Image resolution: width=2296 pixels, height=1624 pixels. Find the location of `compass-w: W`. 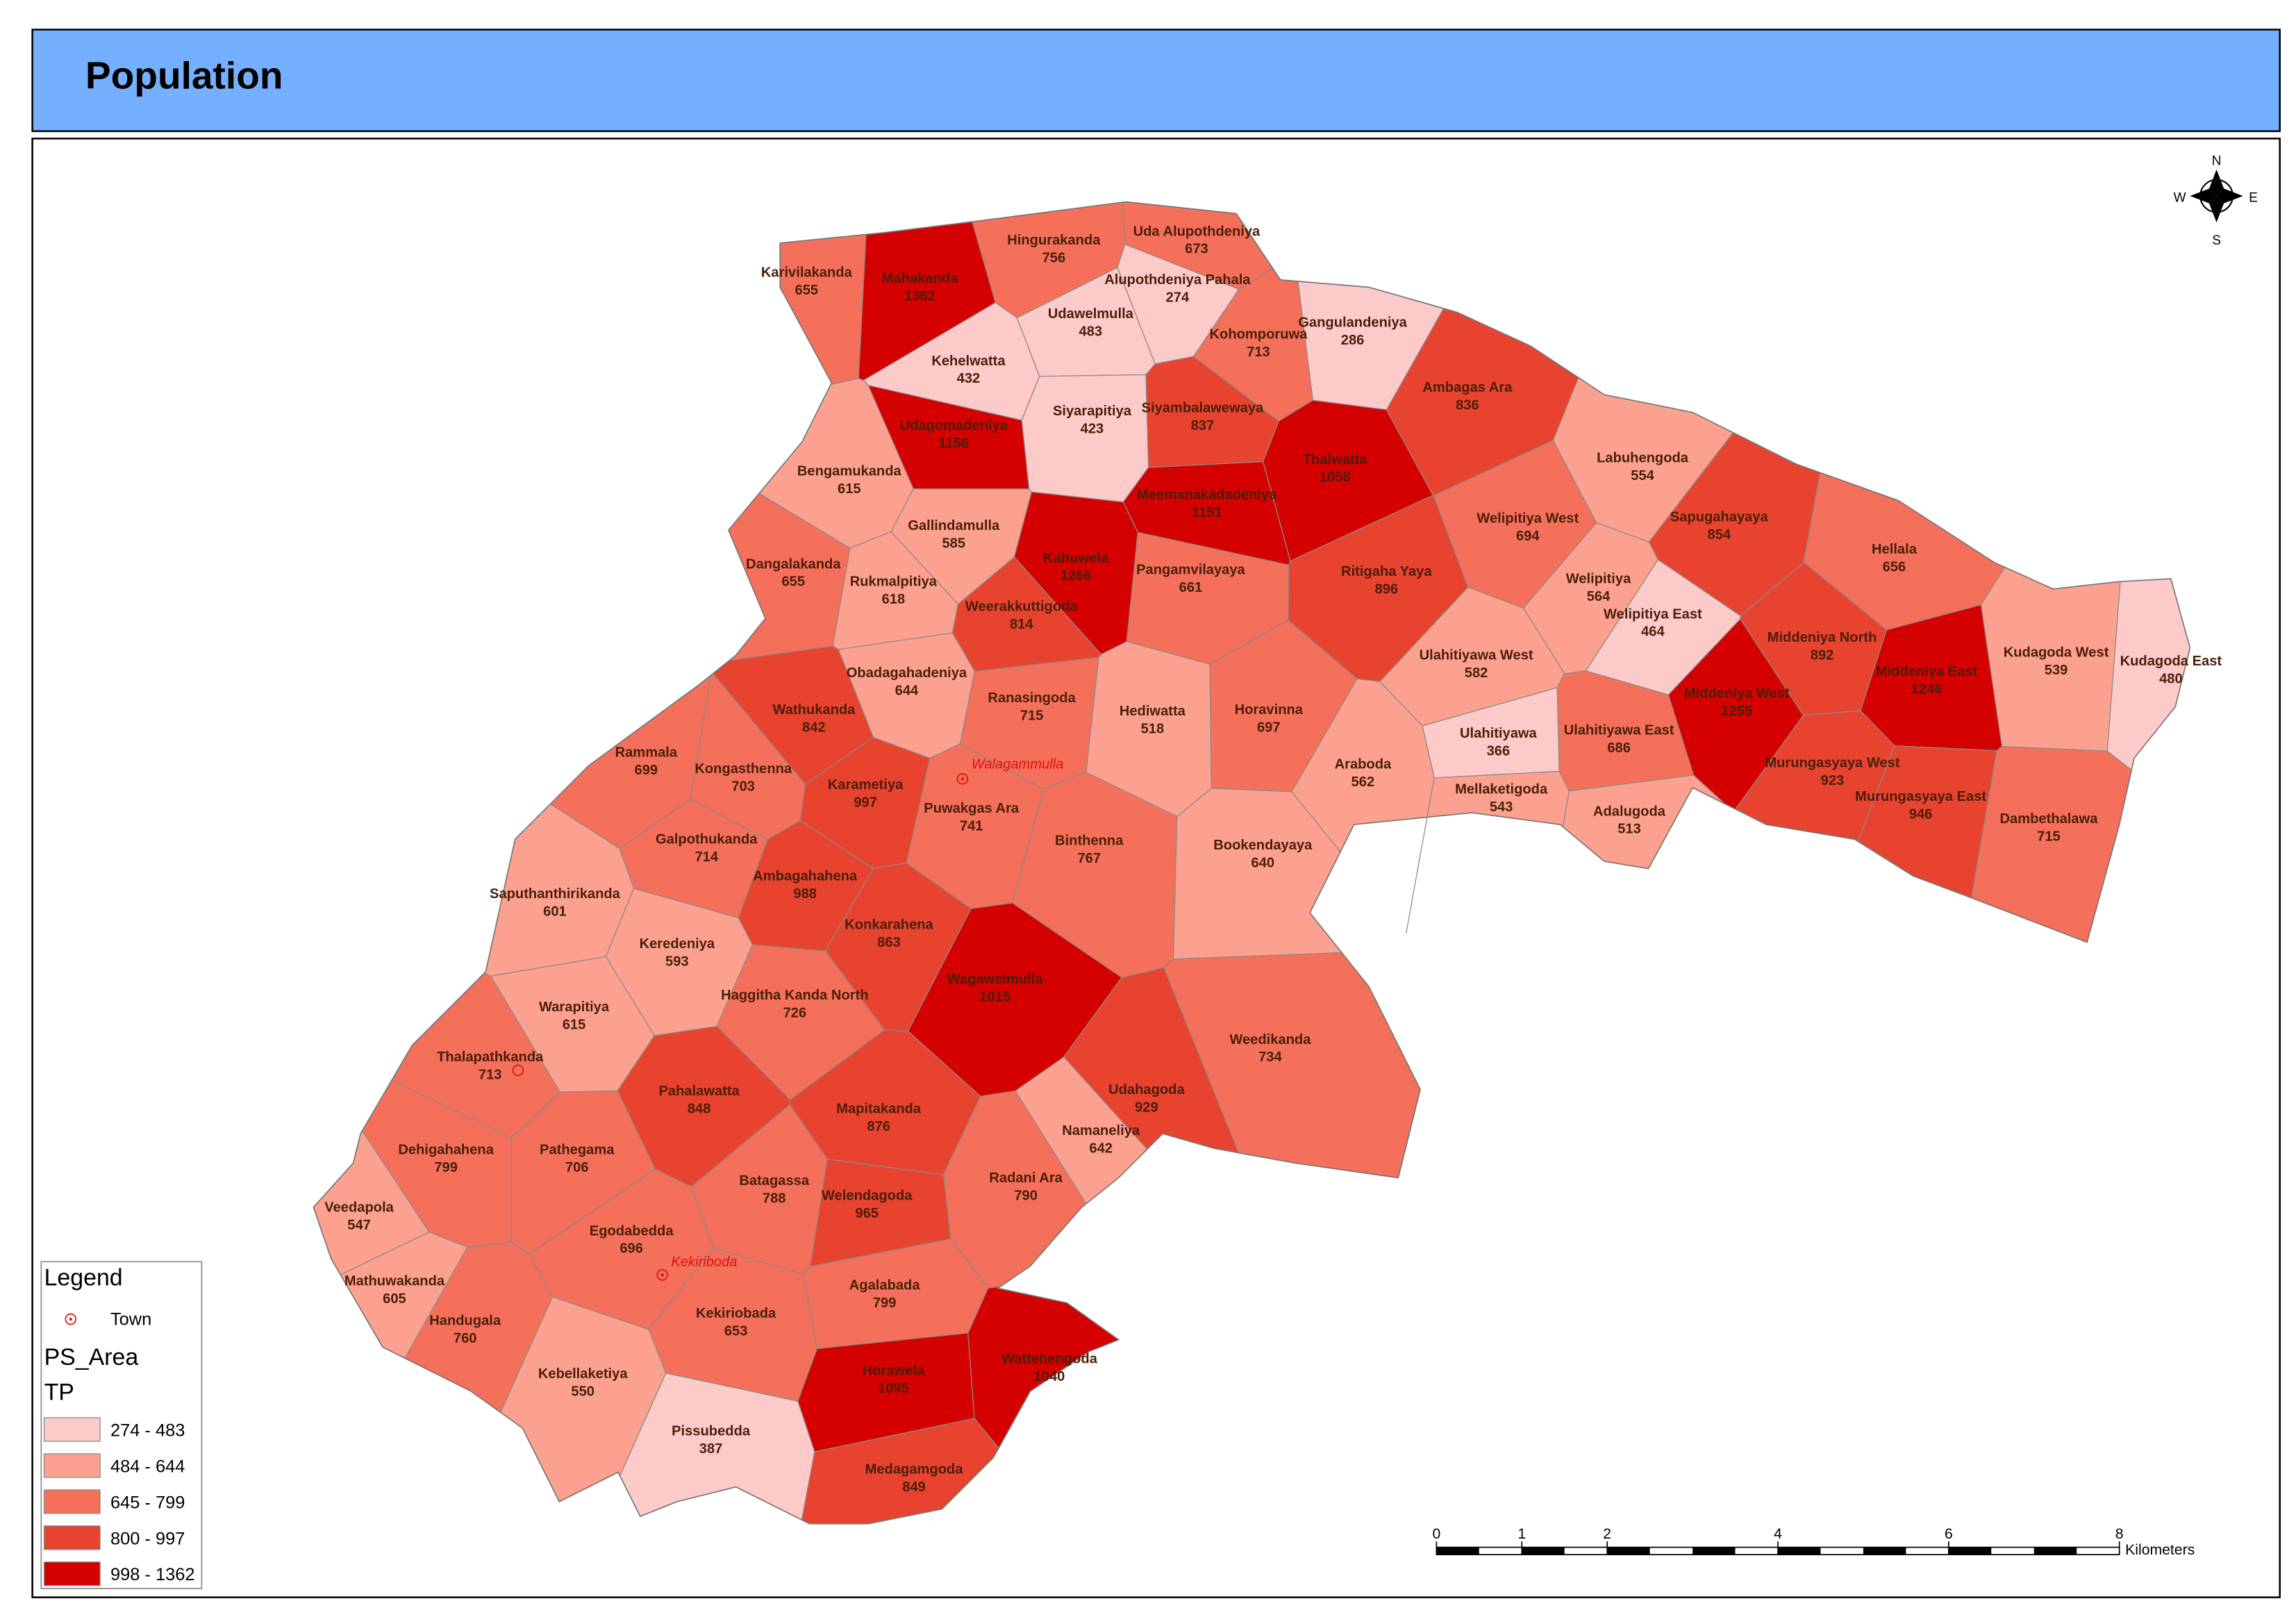

compass-w: W is located at coordinates (2180, 199).